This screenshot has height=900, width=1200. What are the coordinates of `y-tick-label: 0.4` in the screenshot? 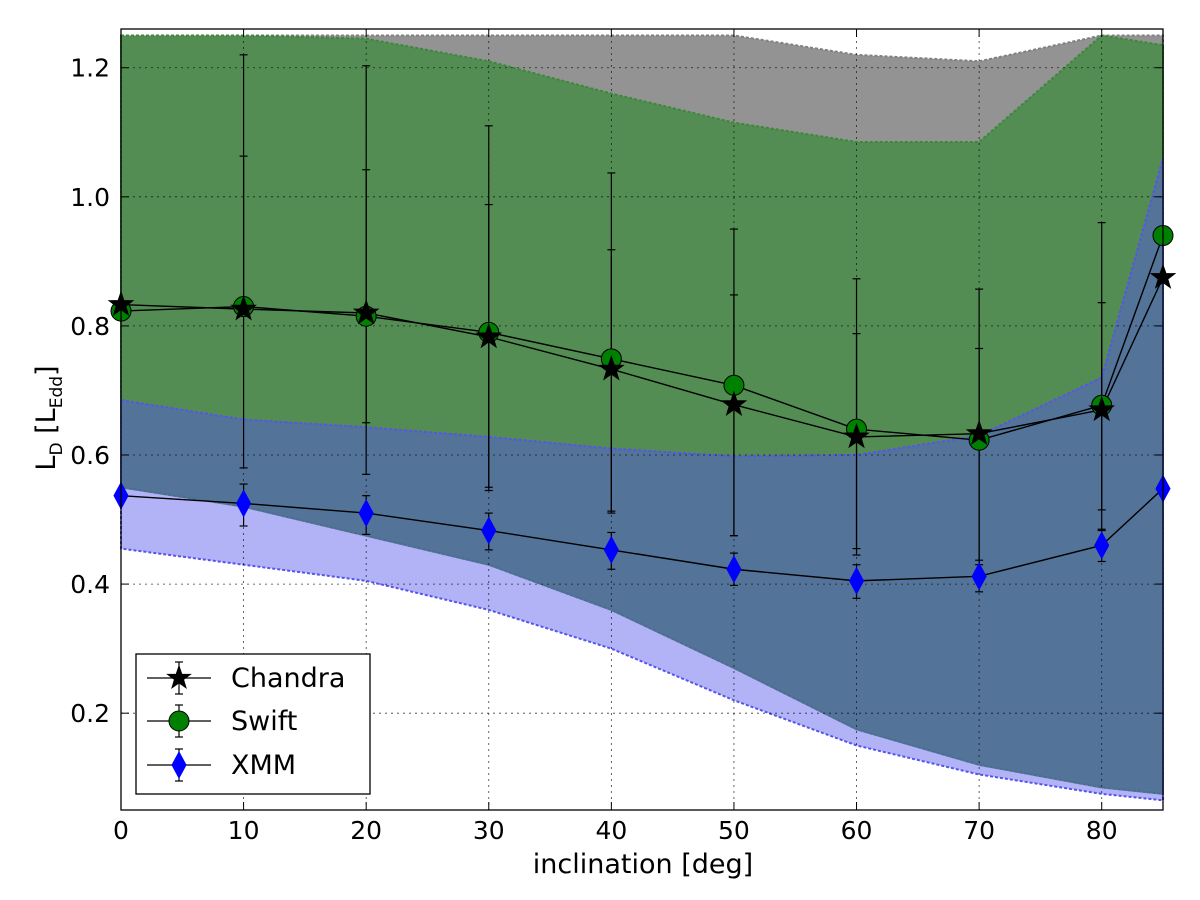 It's located at (90, 584).